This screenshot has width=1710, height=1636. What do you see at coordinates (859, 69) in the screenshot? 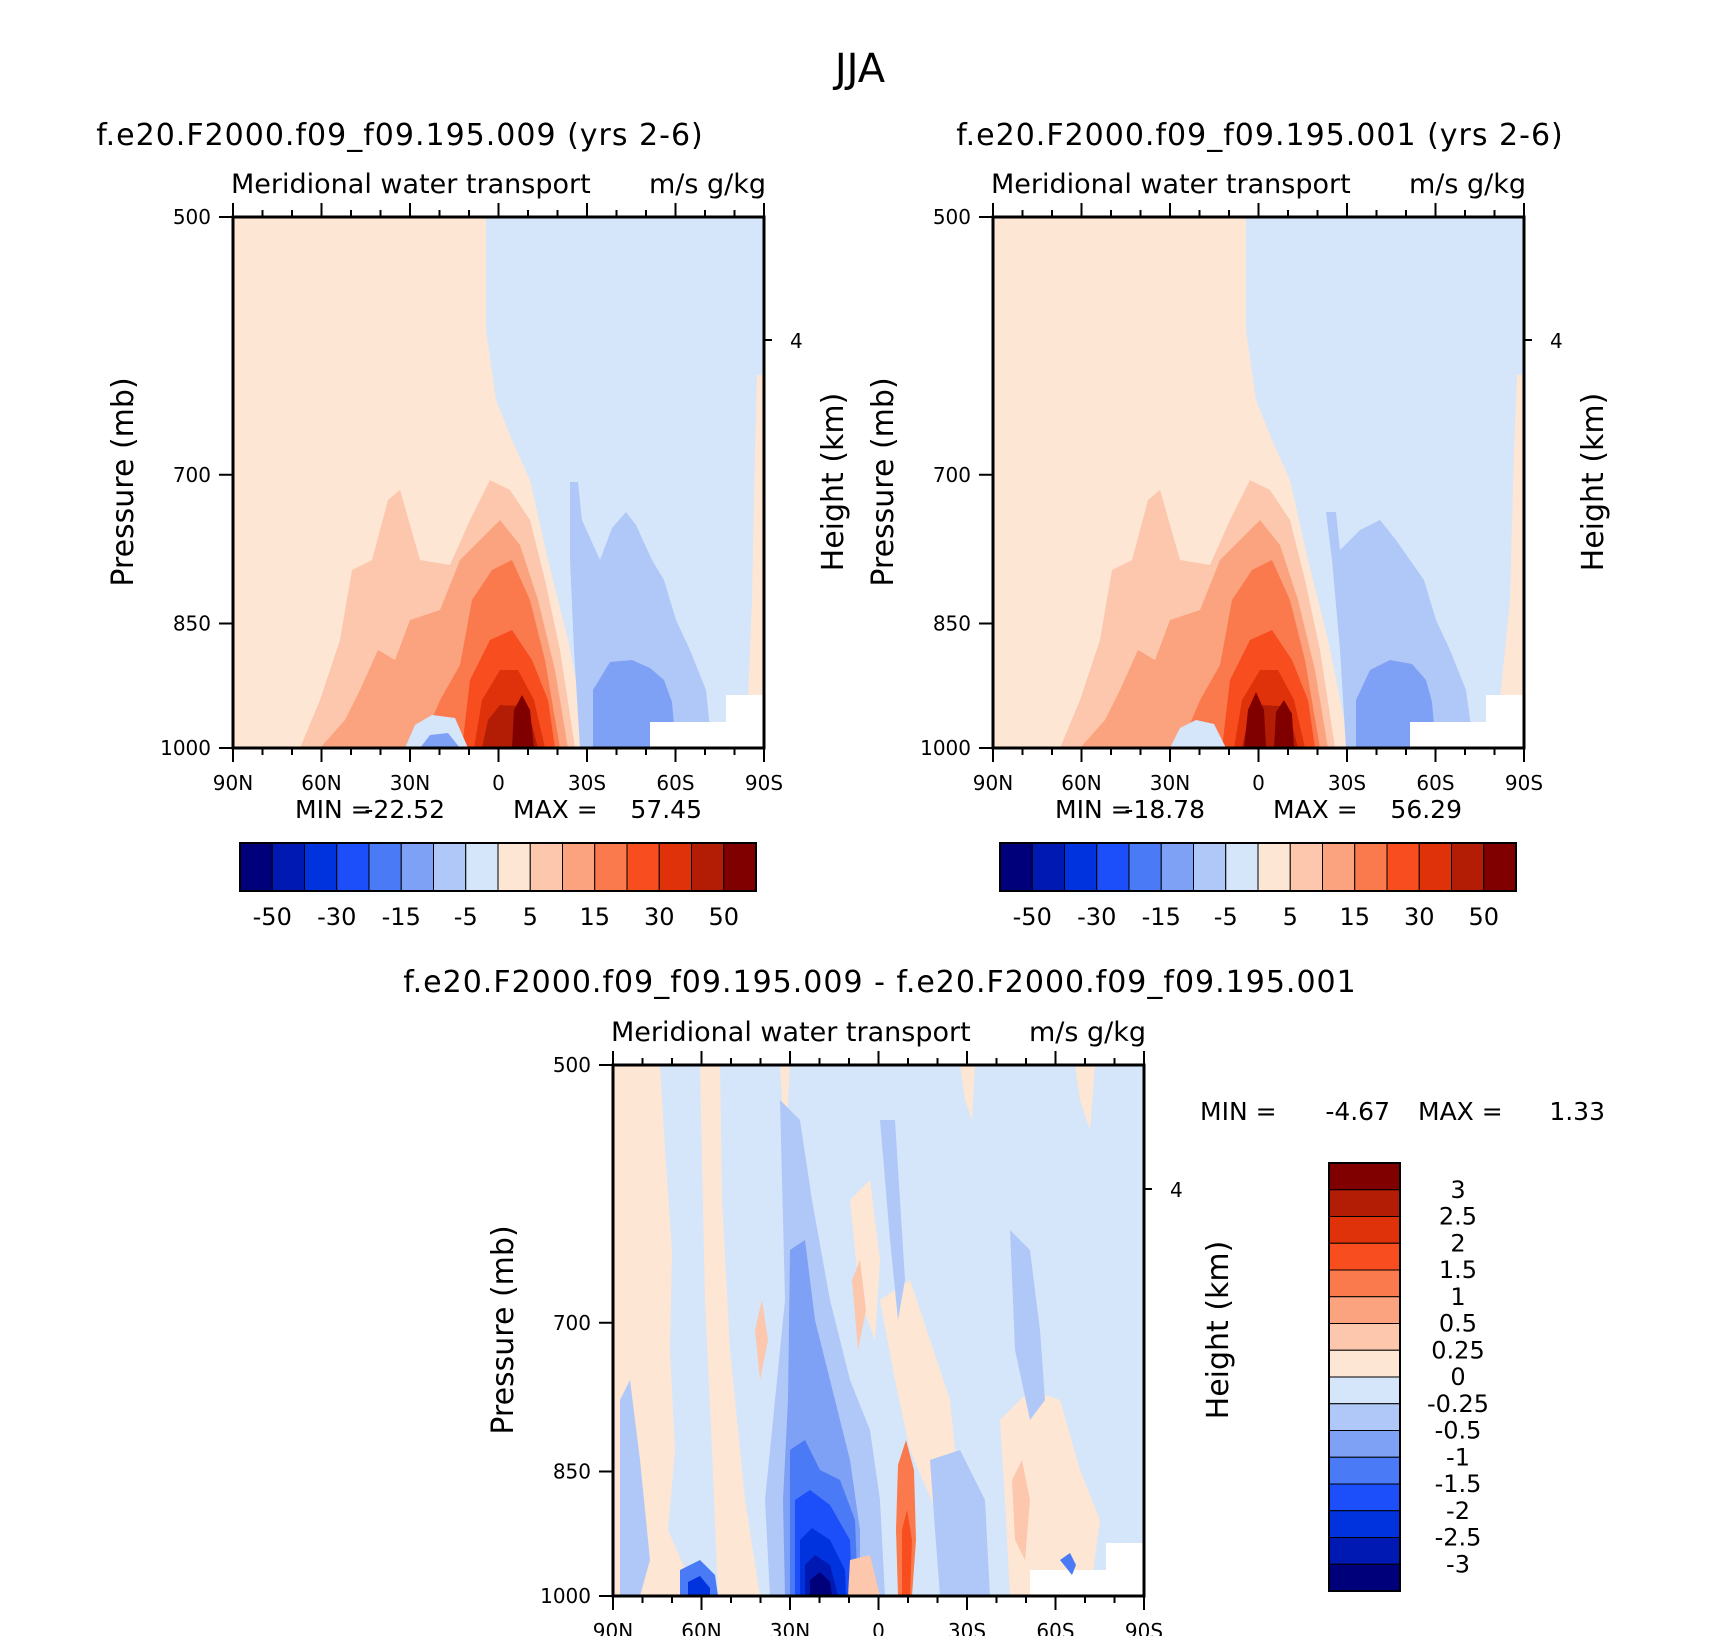
I see `figure-title: JJA` at bounding box center [859, 69].